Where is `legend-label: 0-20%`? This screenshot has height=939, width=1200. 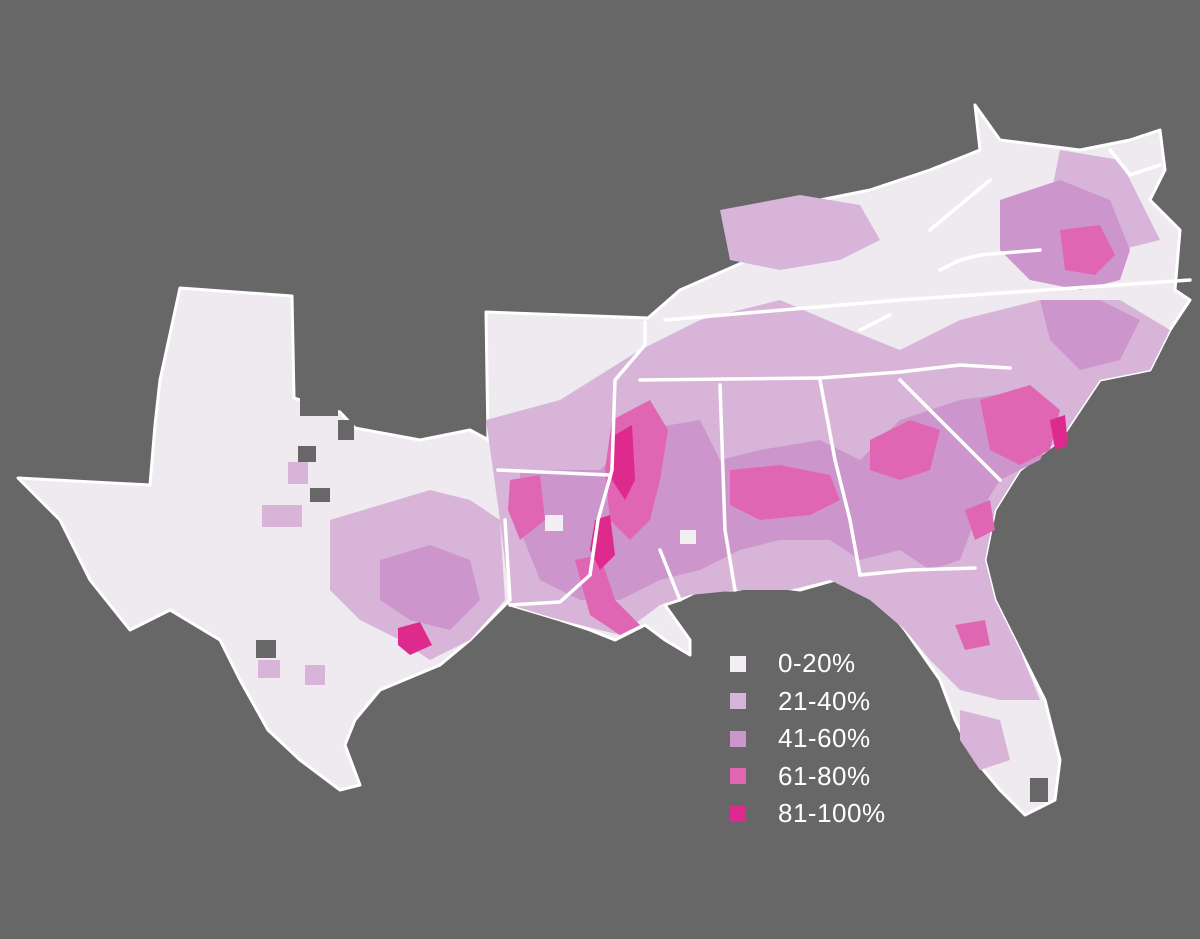
legend-label: 0-20% is located at coordinates (817, 663).